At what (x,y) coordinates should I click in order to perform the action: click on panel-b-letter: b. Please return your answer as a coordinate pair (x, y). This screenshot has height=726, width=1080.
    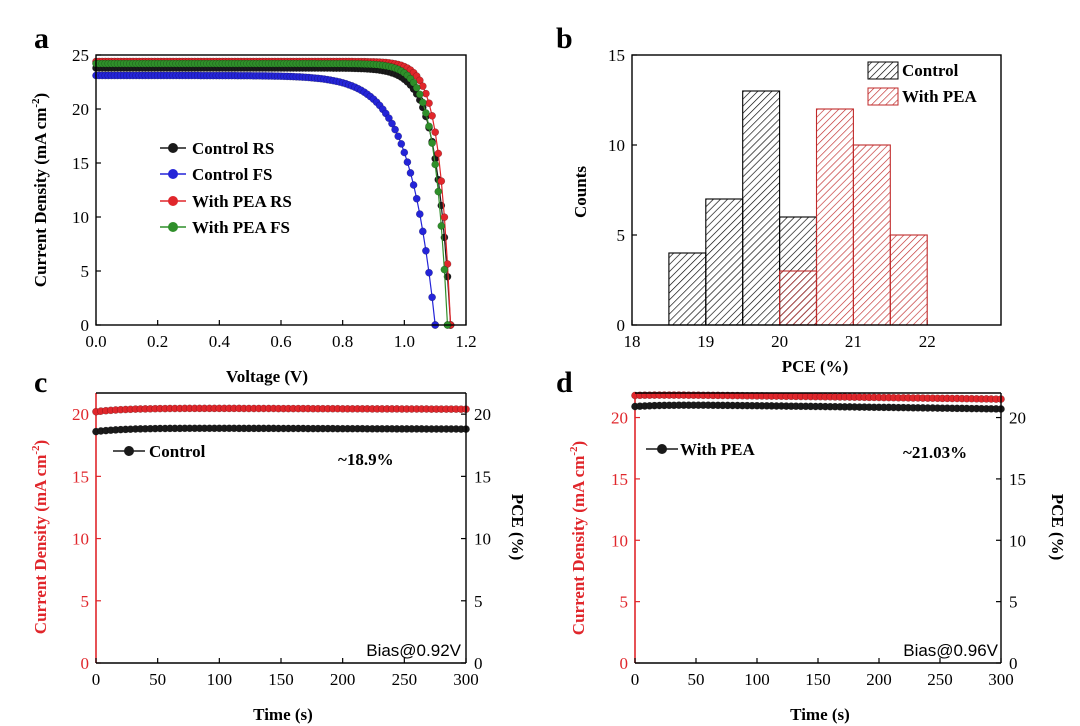
    Looking at the image, I should click on (564, 38).